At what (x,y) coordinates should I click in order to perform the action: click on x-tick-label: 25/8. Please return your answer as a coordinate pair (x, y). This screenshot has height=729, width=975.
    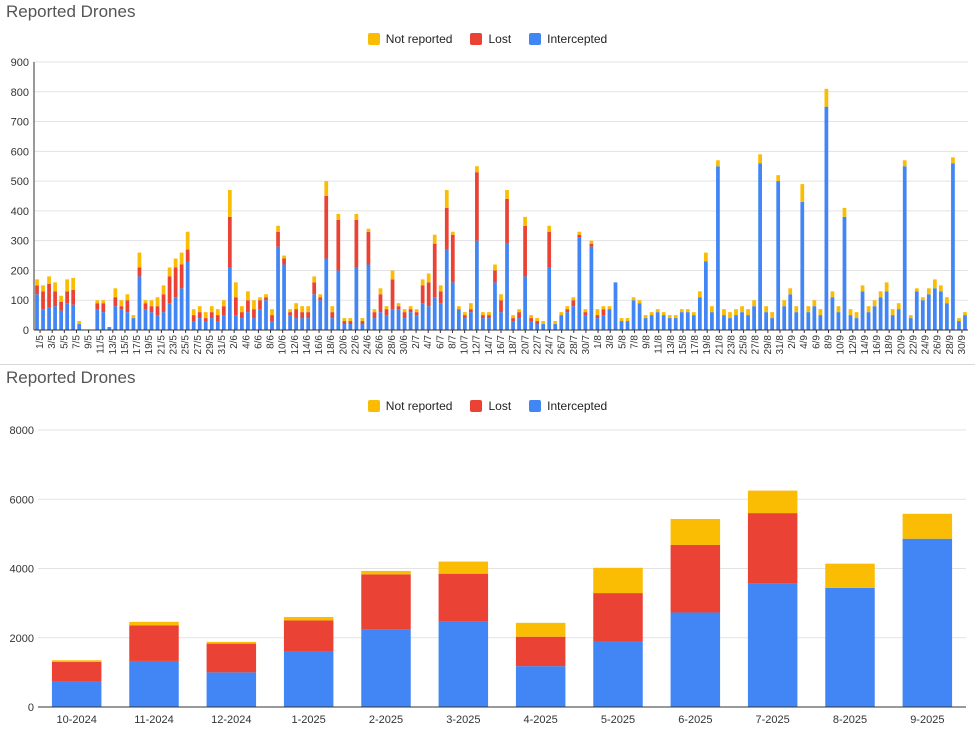
    Looking at the image, I should click on (744, 345).